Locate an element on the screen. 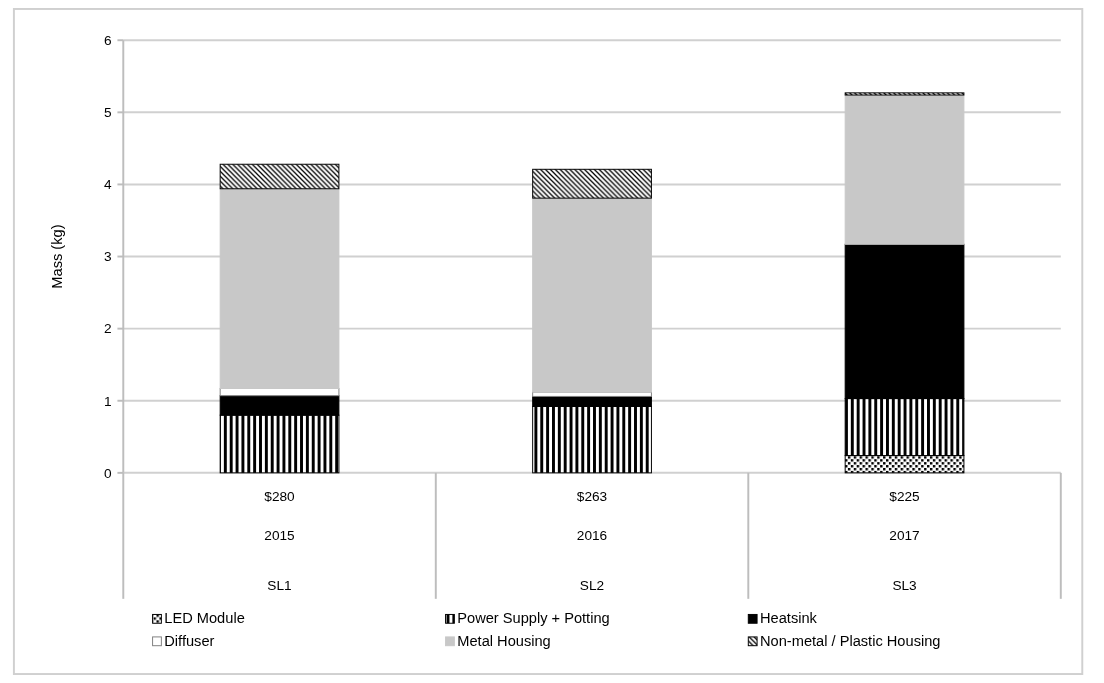  y-axis-title: Mass (kg) is located at coordinates (56, 256).